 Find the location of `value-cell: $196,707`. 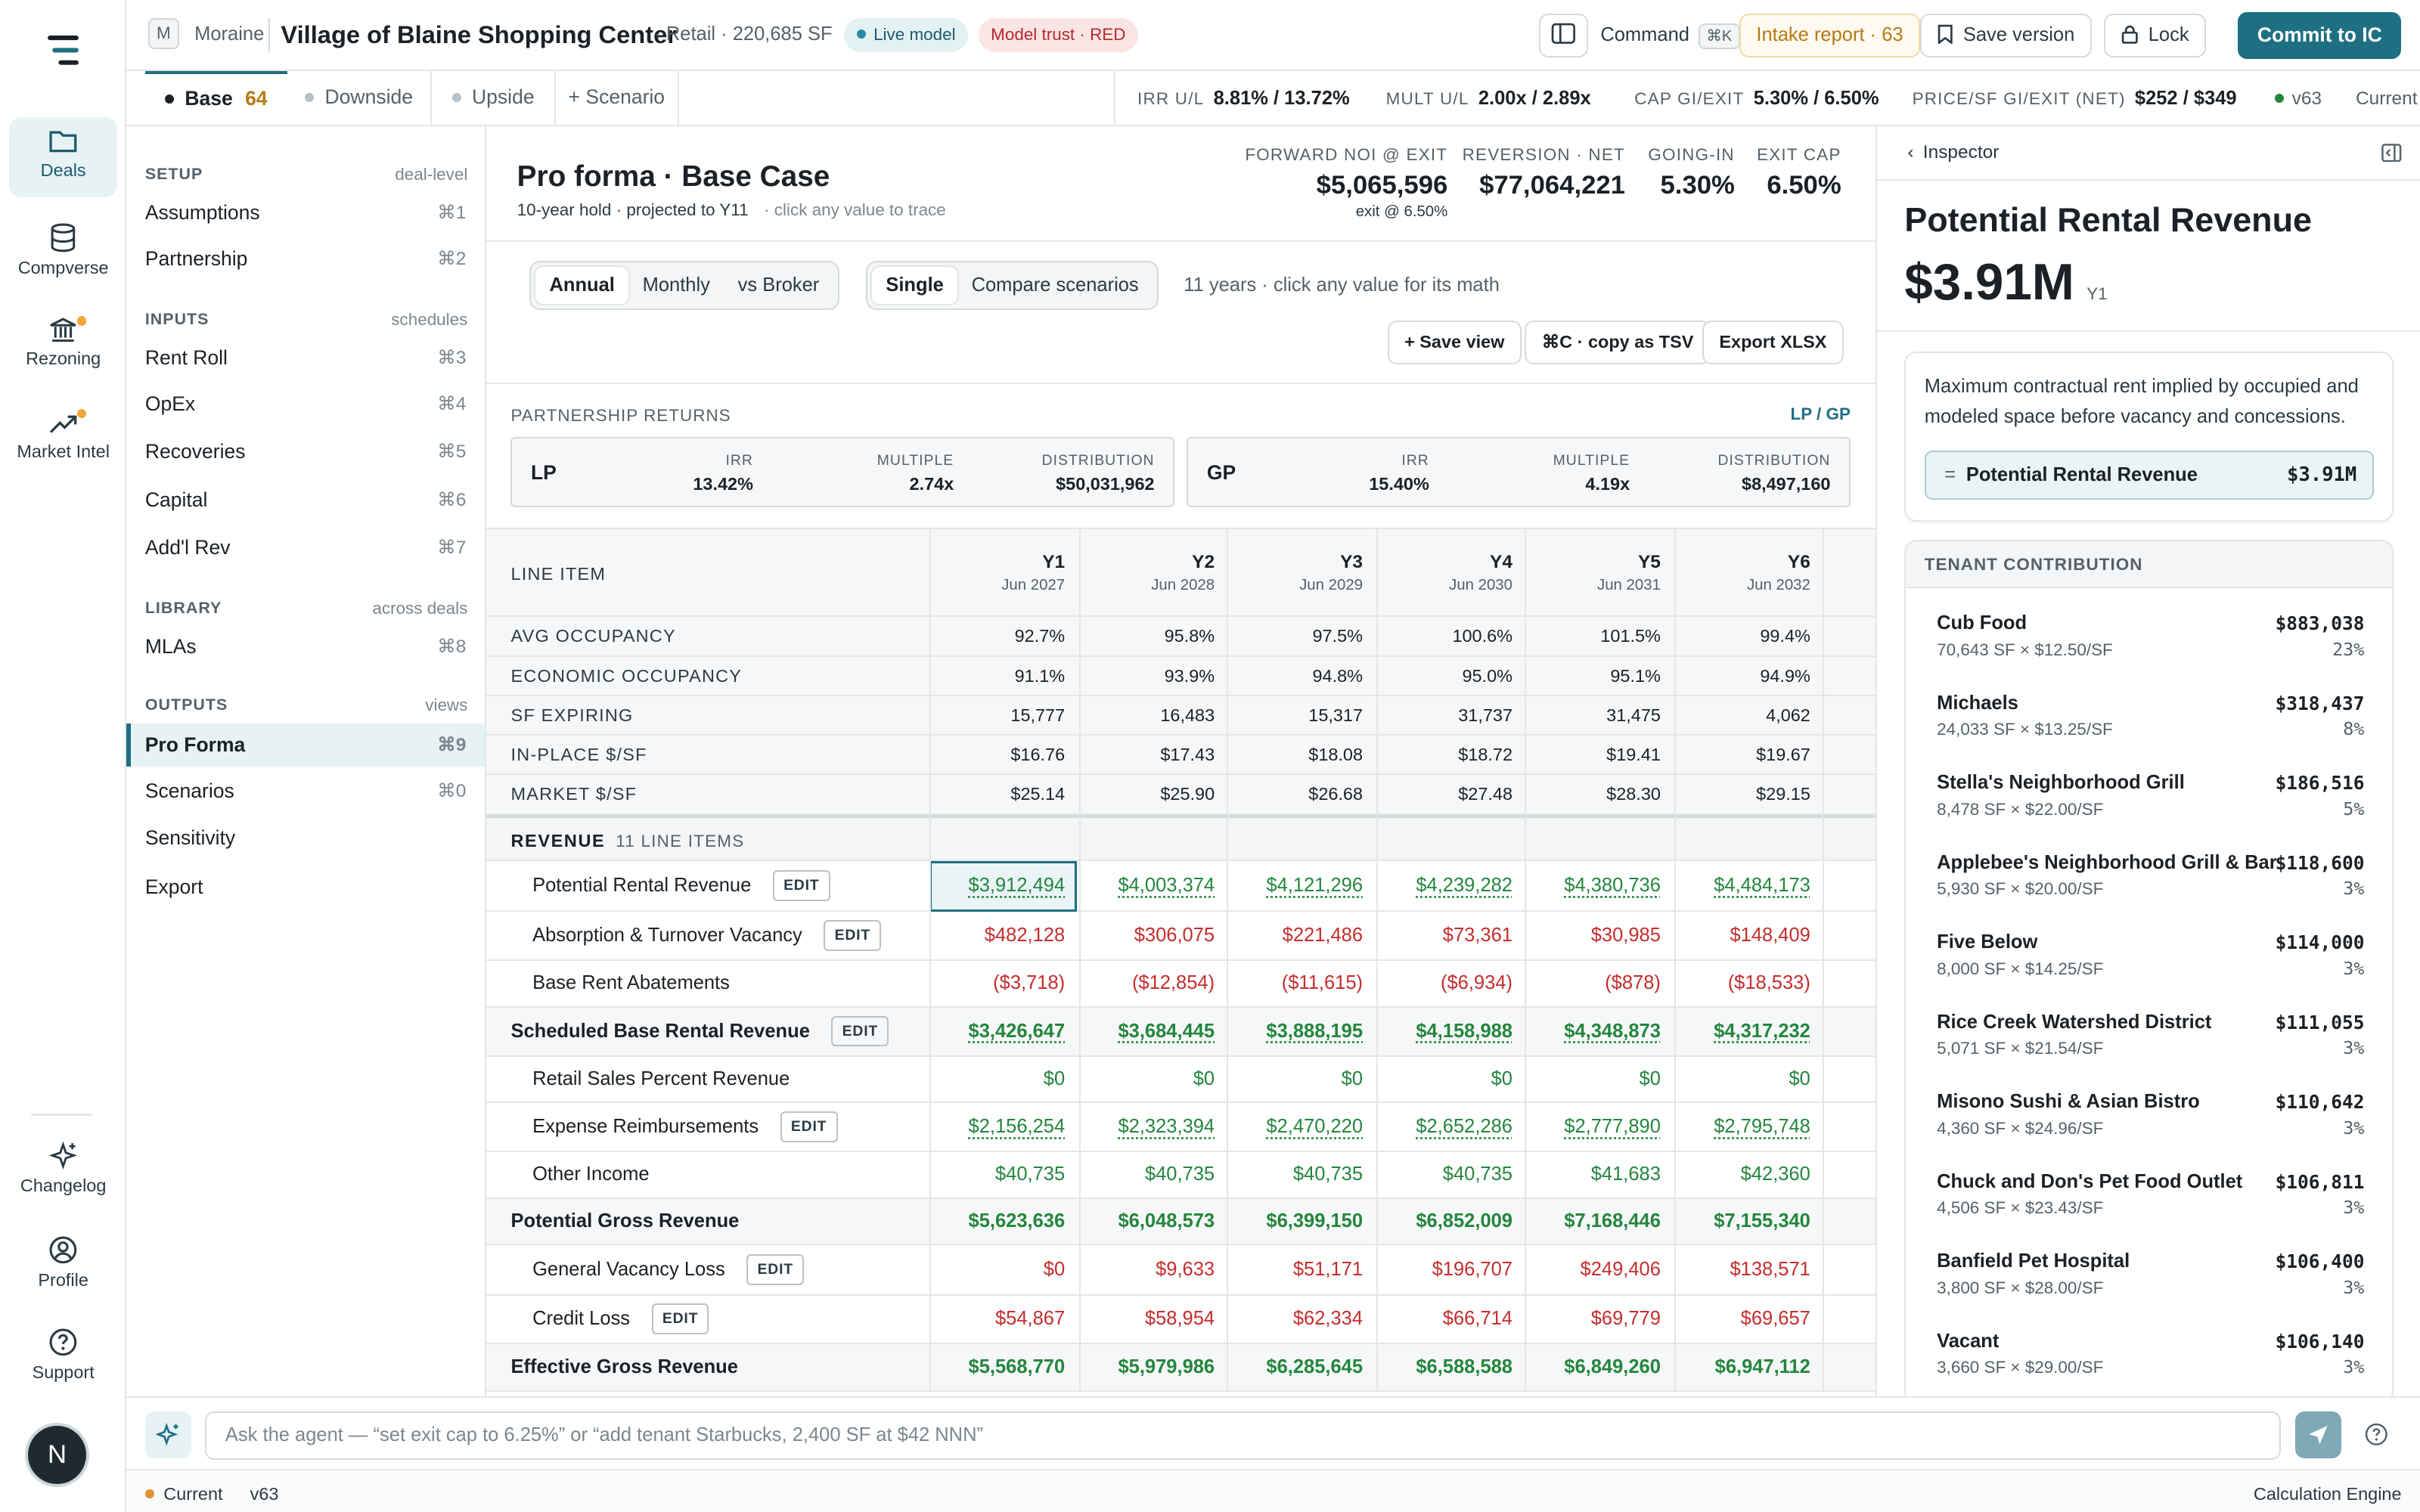

value-cell: $196,707 is located at coordinates (1472, 1269).